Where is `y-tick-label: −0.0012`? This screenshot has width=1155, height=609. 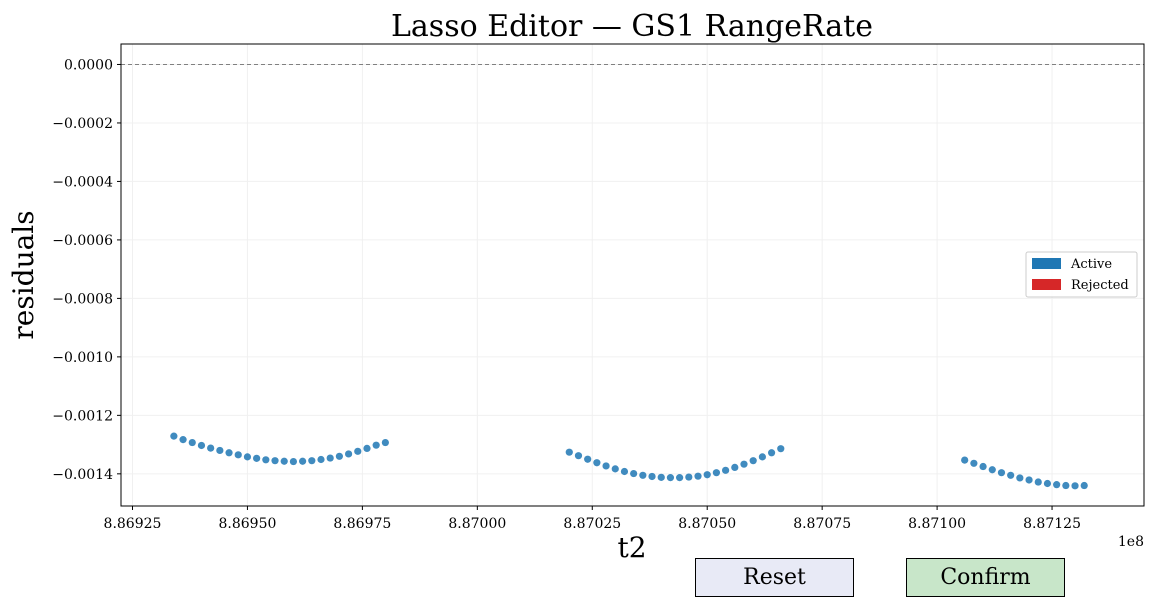 y-tick-label: −0.0012 is located at coordinates (82, 416).